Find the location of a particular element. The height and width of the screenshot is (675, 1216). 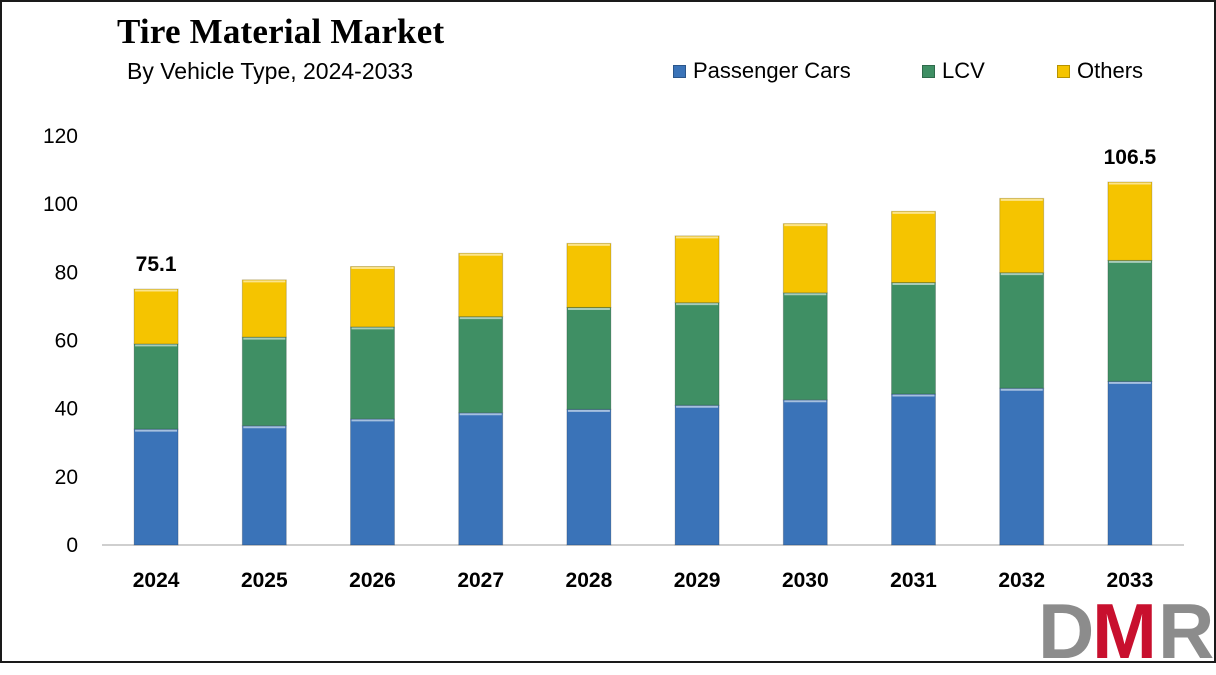

bar-passenger-cars-2031 is located at coordinates (913, 469).